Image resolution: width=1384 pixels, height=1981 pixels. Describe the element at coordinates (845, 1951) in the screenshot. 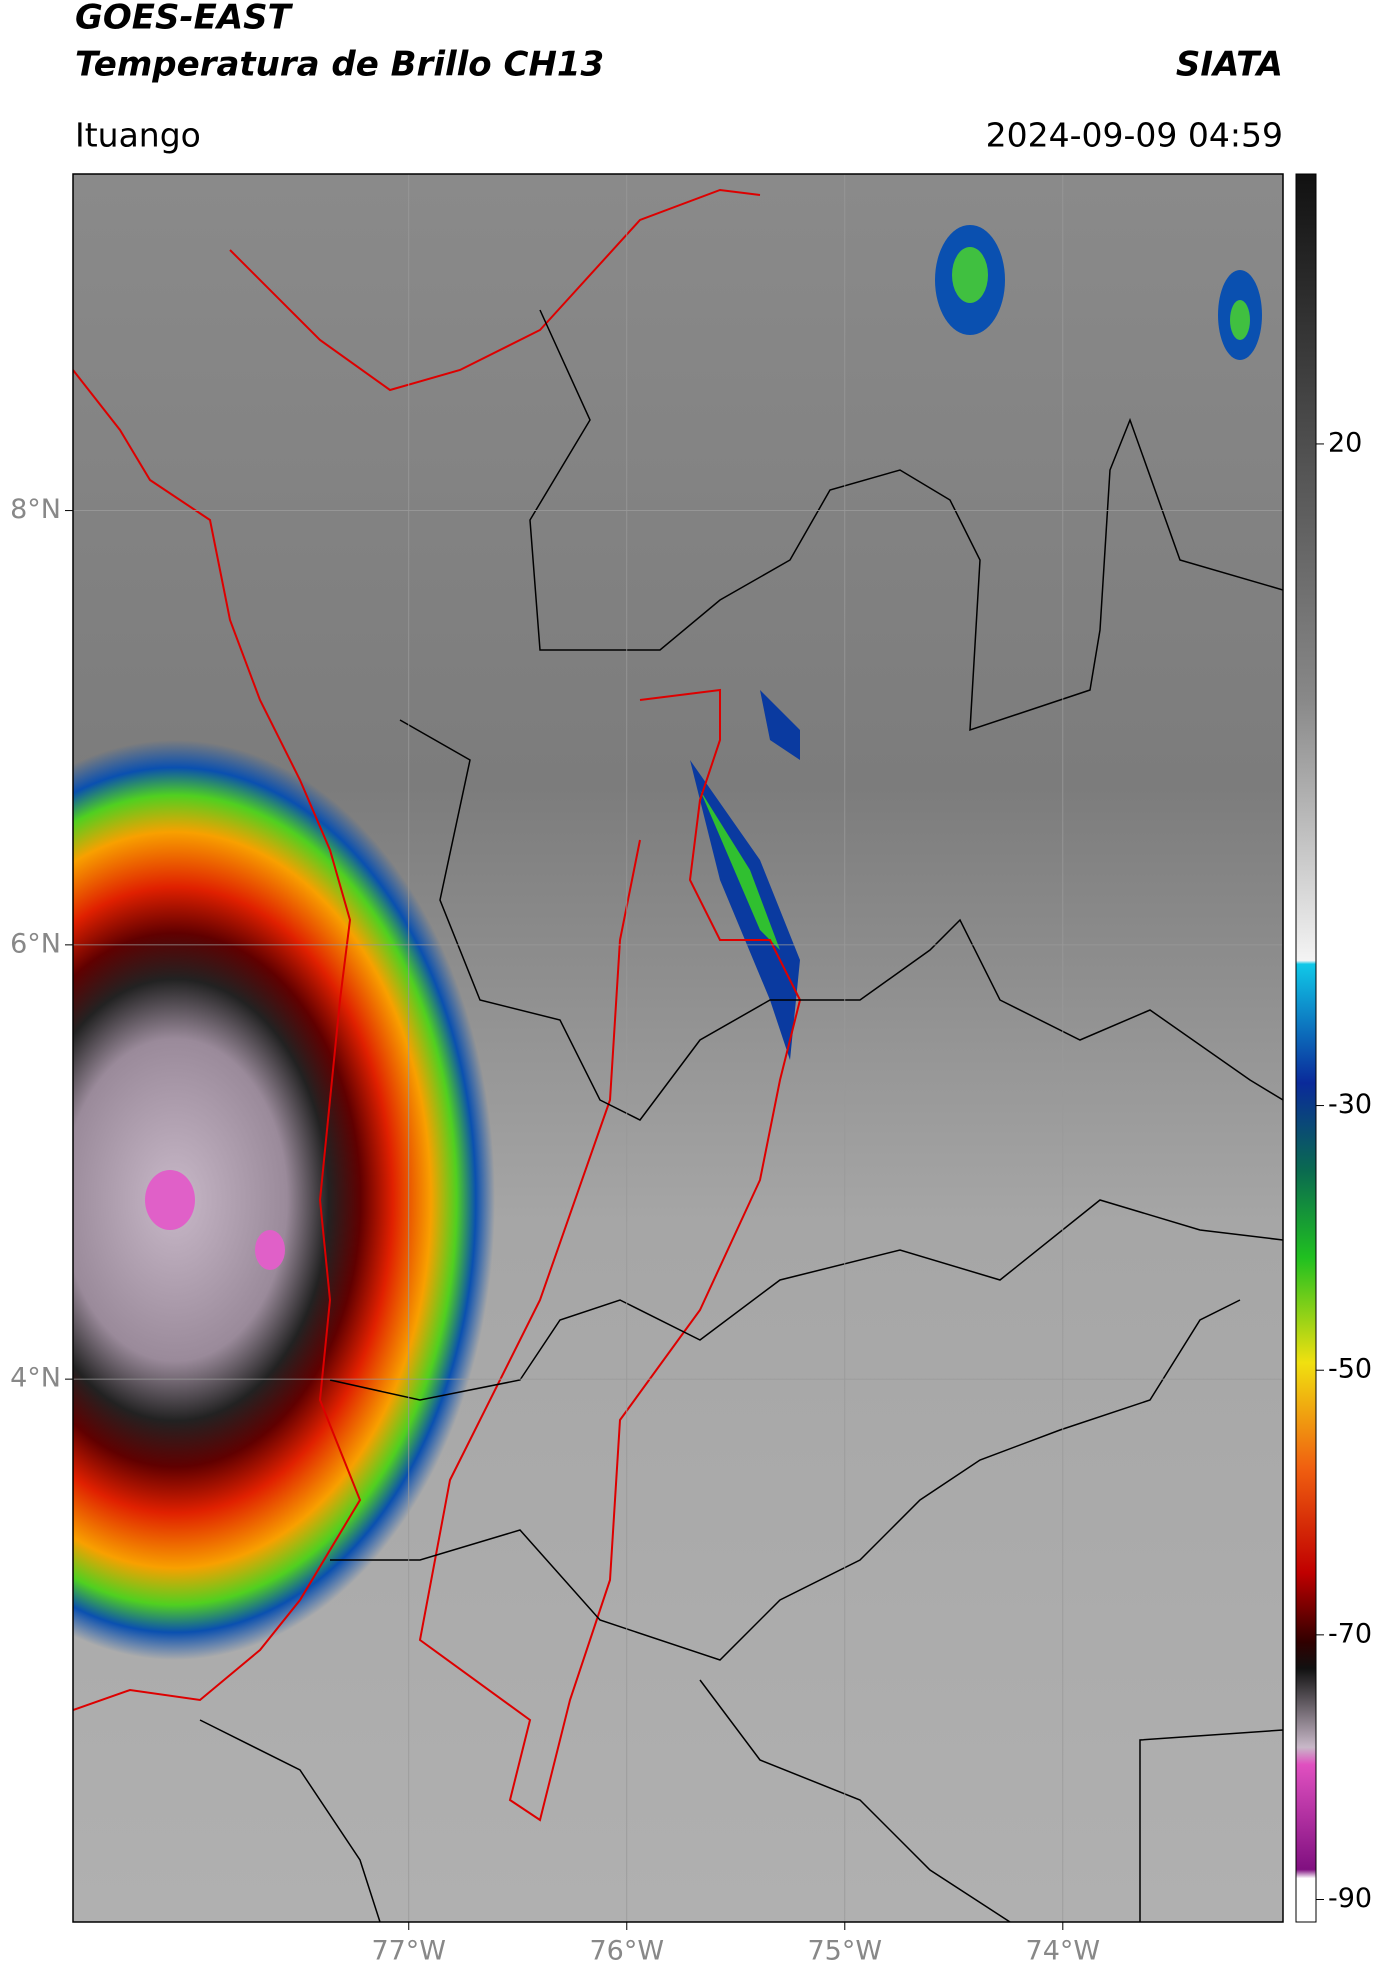

I see `lon-tick-label: 75°W` at that location.